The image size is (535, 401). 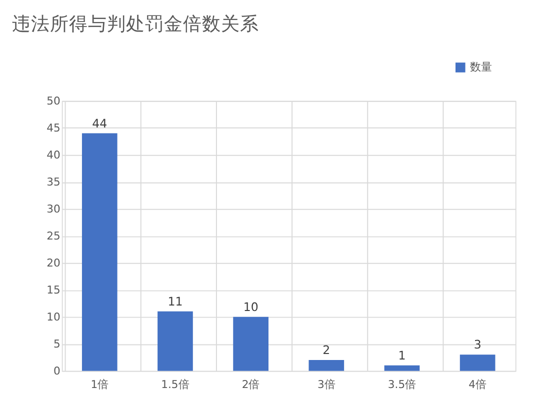 What do you see at coordinates (53, 317) in the screenshot?
I see `y-tick-label: 10` at bounding box center [53, 317].